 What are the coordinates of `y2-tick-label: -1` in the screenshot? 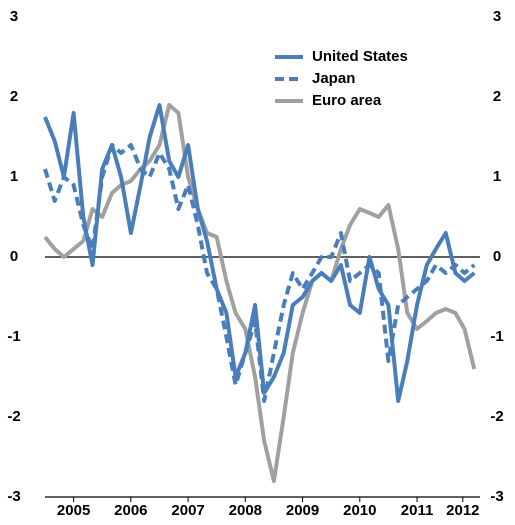 It's located at (496, 336).